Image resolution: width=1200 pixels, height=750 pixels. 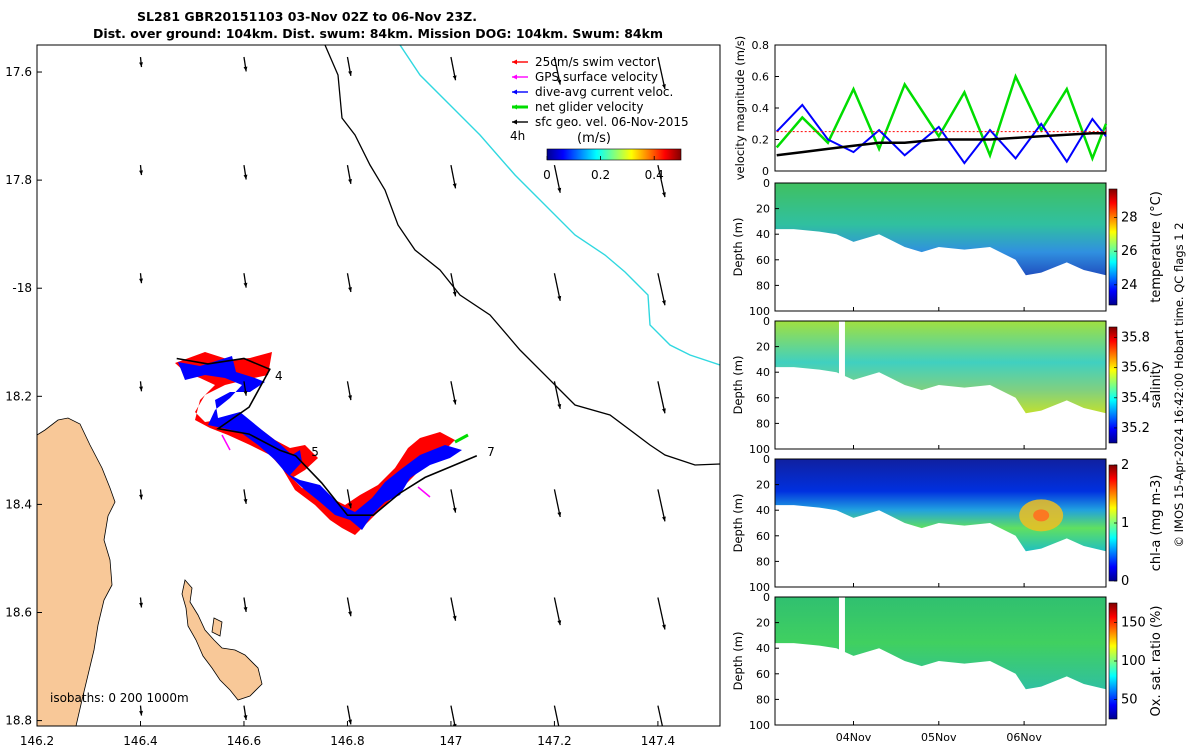 I want to click on colorbar-label: chl-a (mg m-3), so click(x=1156, y=523).